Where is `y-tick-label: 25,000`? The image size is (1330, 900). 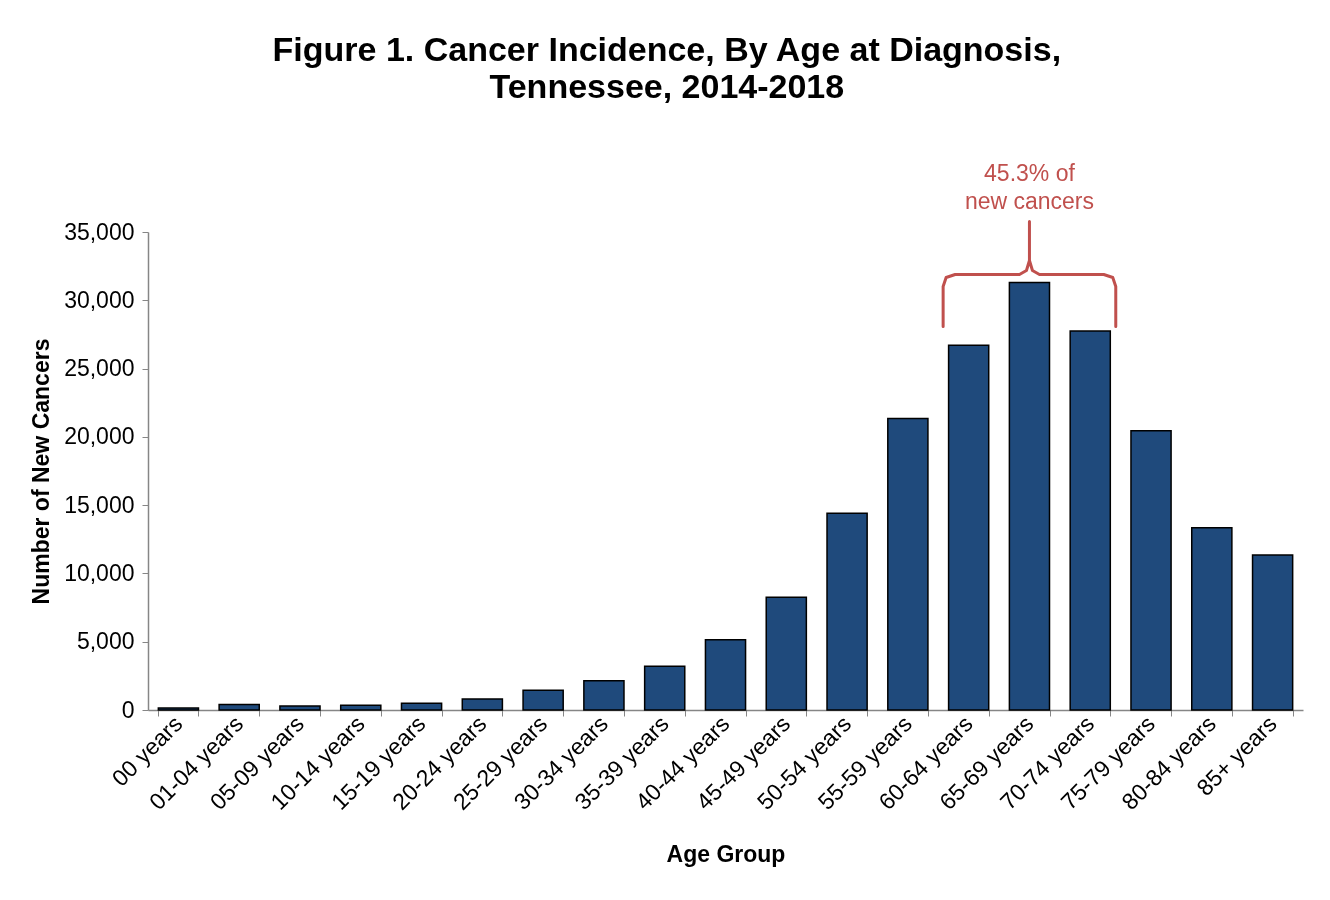 y-tick-label: 25,000 is located at coordinates (99, 368).